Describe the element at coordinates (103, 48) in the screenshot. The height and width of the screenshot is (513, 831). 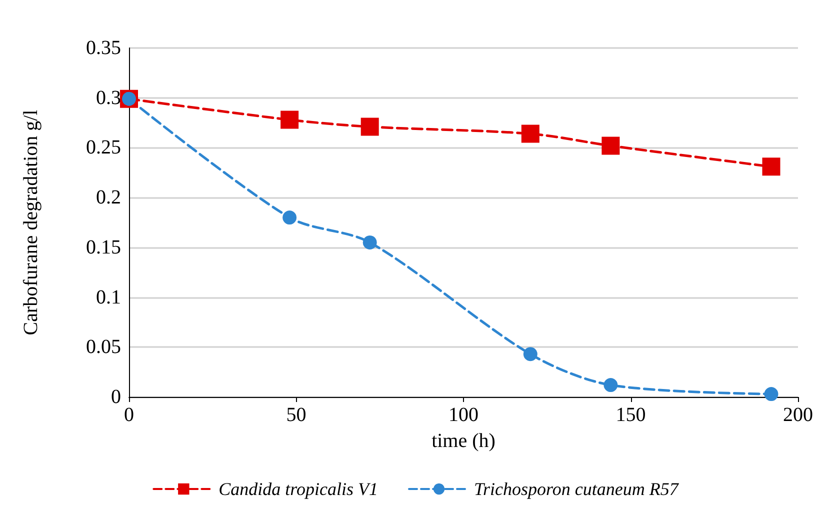
I see `y-tick-label: 0.35` at that location.